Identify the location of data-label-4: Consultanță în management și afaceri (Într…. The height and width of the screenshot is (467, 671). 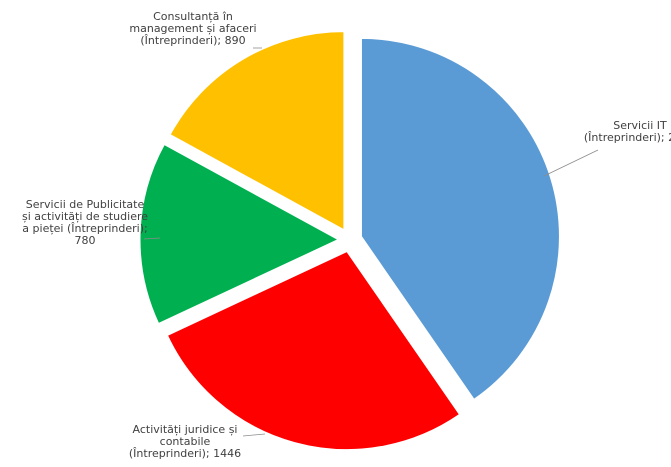
(192, 28).